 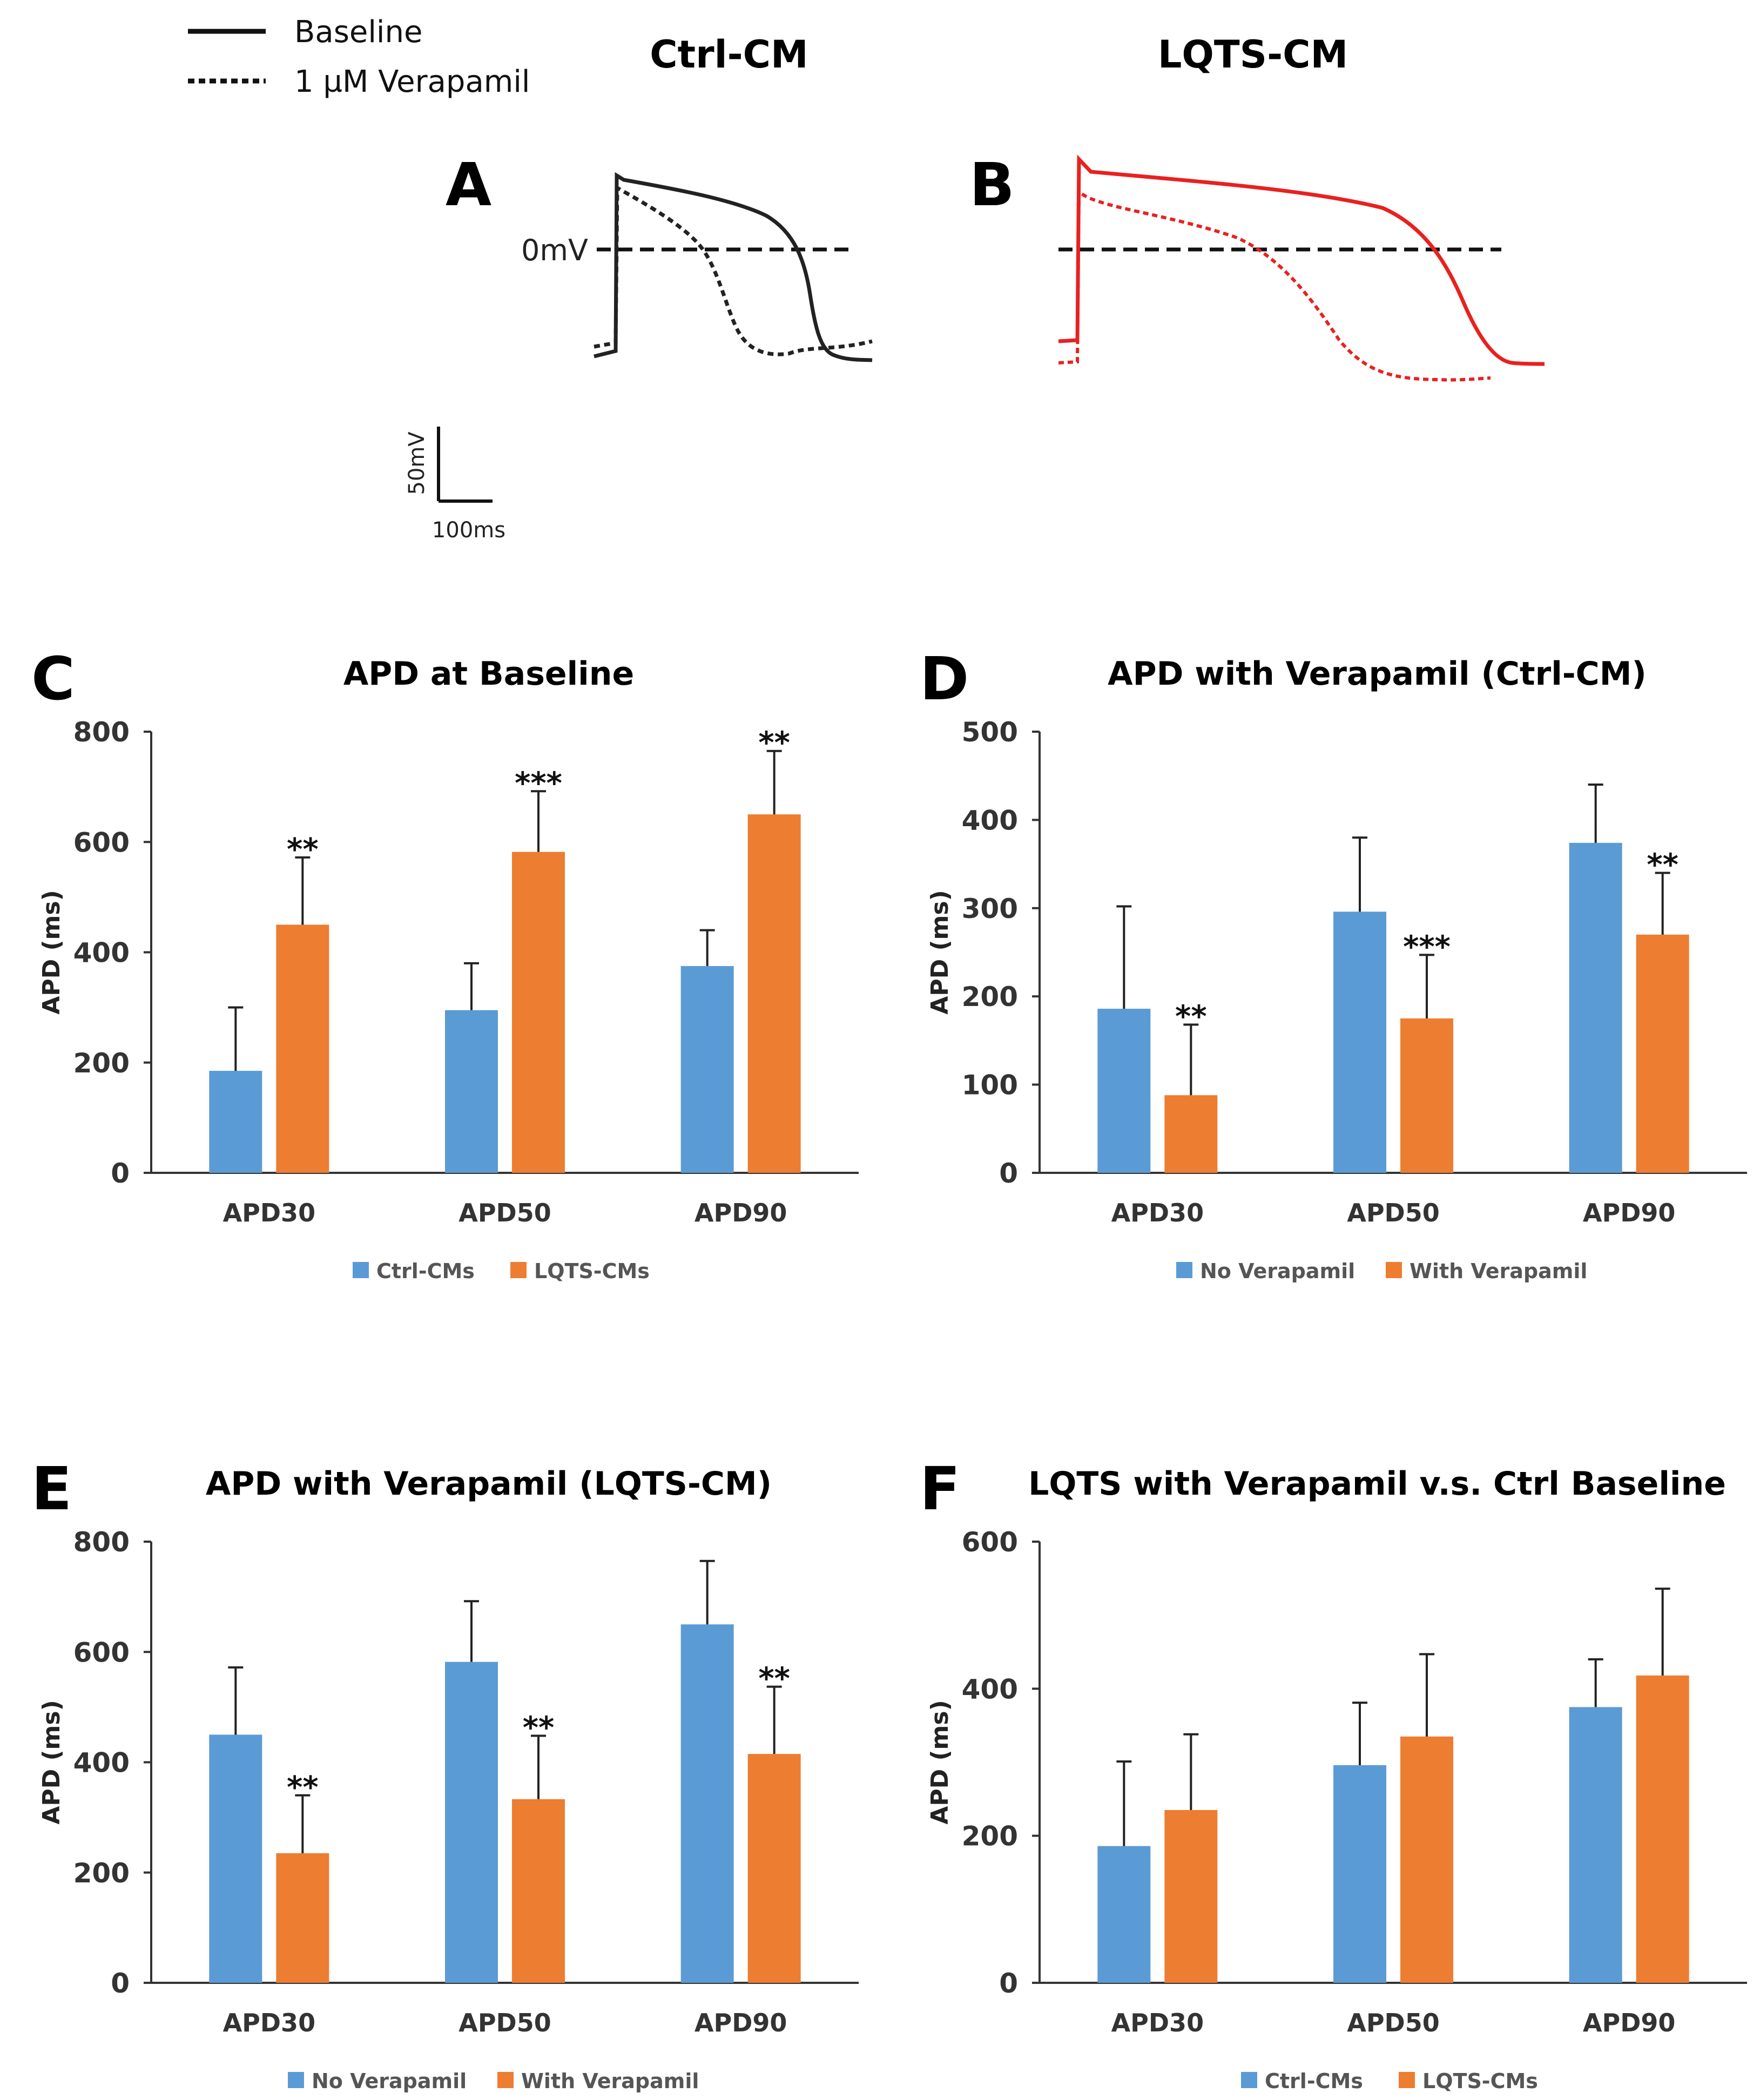 What do you see at coordinates (1480, 2081) in the screenshot?
I see `panel-f-legend-label: LQTS-CMs` at bounding box center [1480, 2081].